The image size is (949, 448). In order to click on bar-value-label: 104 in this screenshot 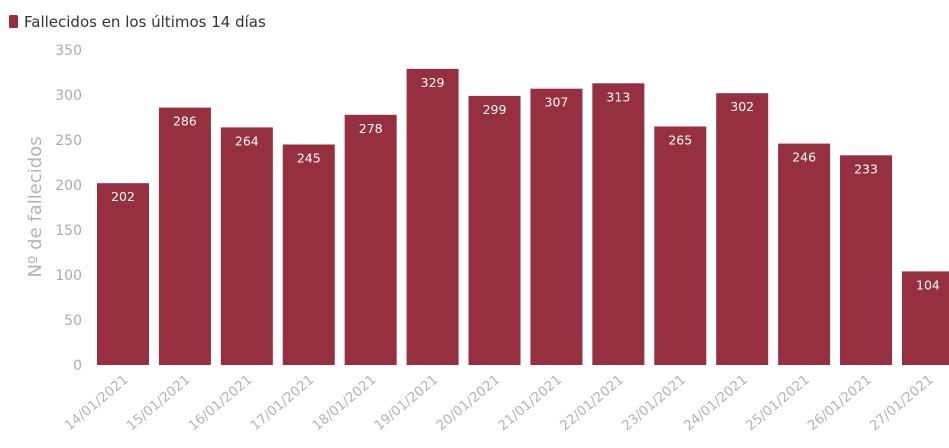, I will do `click(928, 284)`.